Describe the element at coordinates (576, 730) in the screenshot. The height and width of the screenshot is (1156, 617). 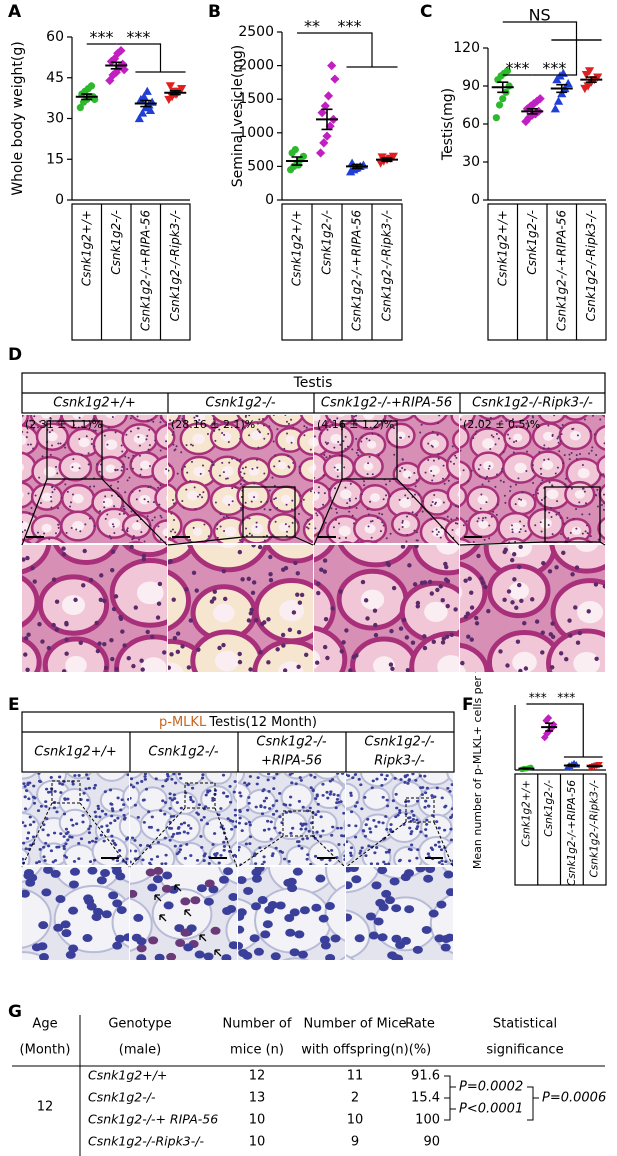
I see `significance-bracket` at that location.